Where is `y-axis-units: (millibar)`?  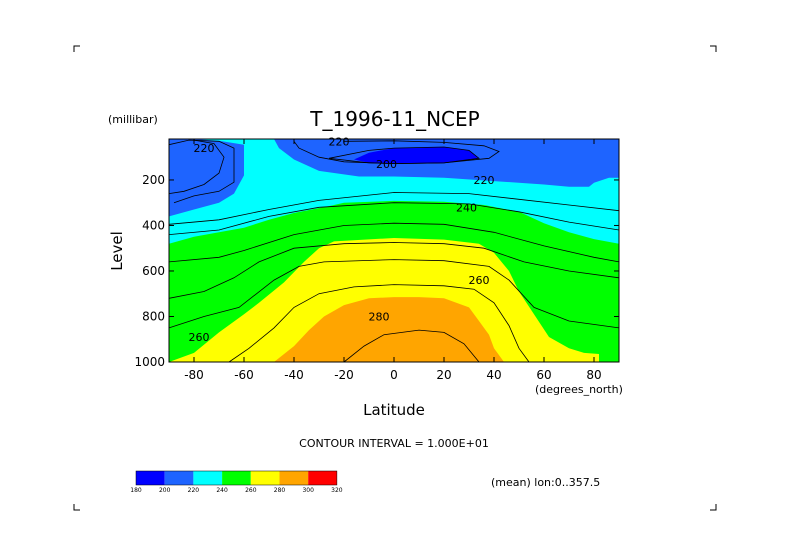
y-axis-units: (millibar) is located at coordinates (133, 119).